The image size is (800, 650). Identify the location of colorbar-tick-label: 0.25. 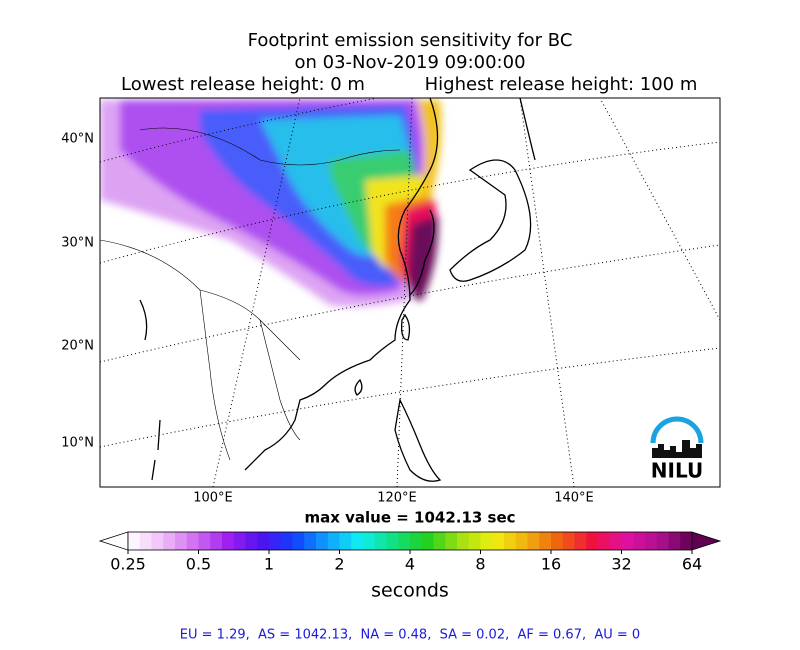
(128, 564).